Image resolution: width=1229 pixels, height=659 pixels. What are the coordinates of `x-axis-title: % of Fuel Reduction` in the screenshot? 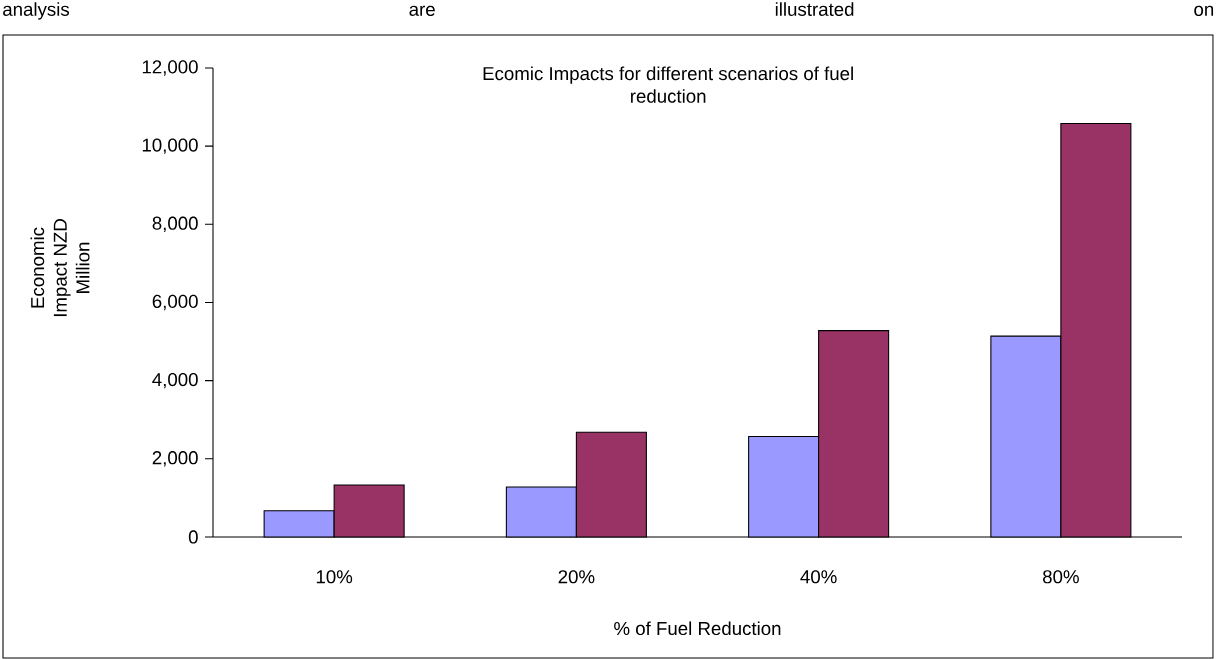 It's located at (697, 628).